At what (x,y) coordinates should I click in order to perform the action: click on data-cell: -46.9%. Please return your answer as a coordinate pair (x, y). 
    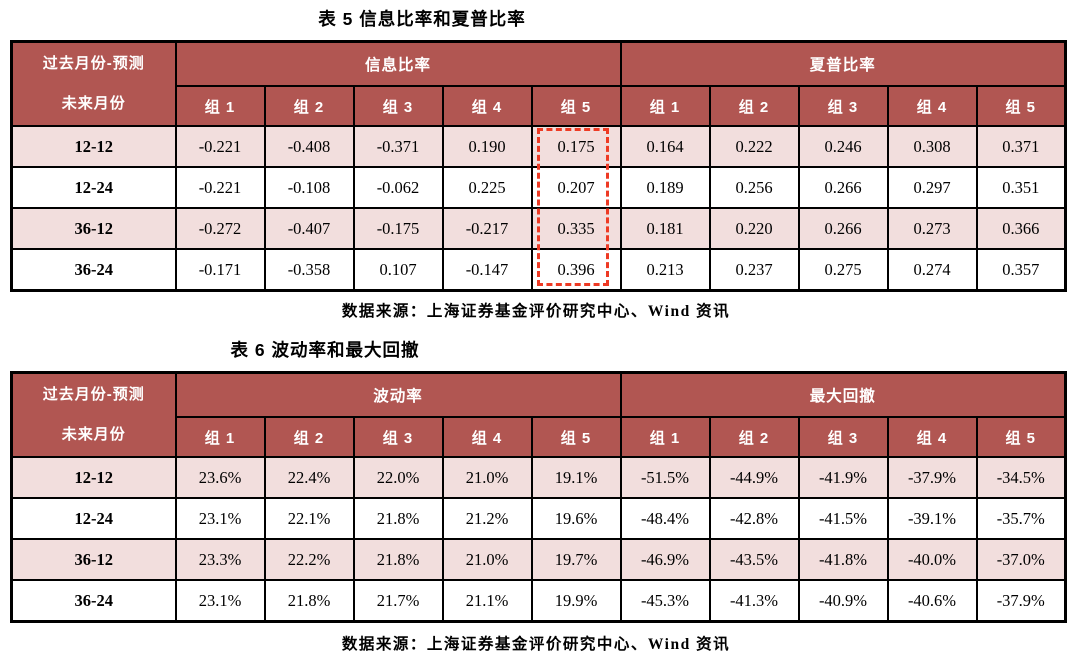
    Looking at the image, I should click on (665, 559).